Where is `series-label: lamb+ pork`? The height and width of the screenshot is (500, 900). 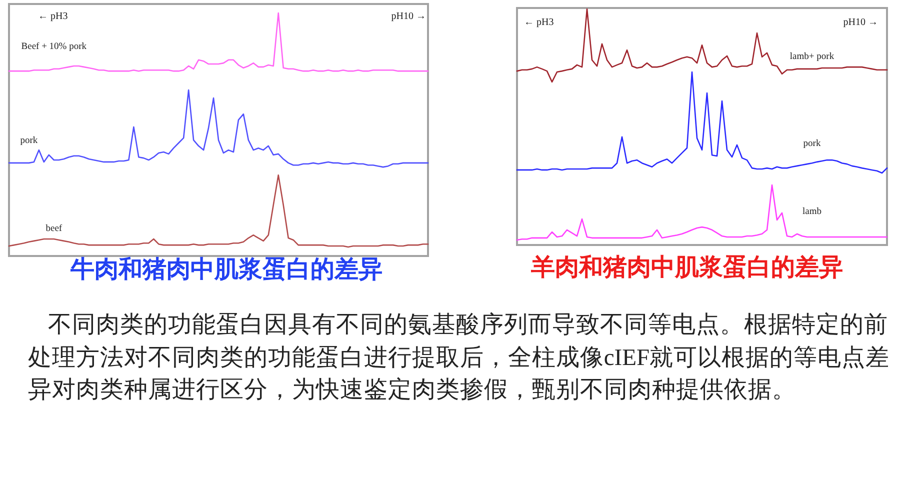 series-label: lamb+ pork is located at coordinates (812, 57).